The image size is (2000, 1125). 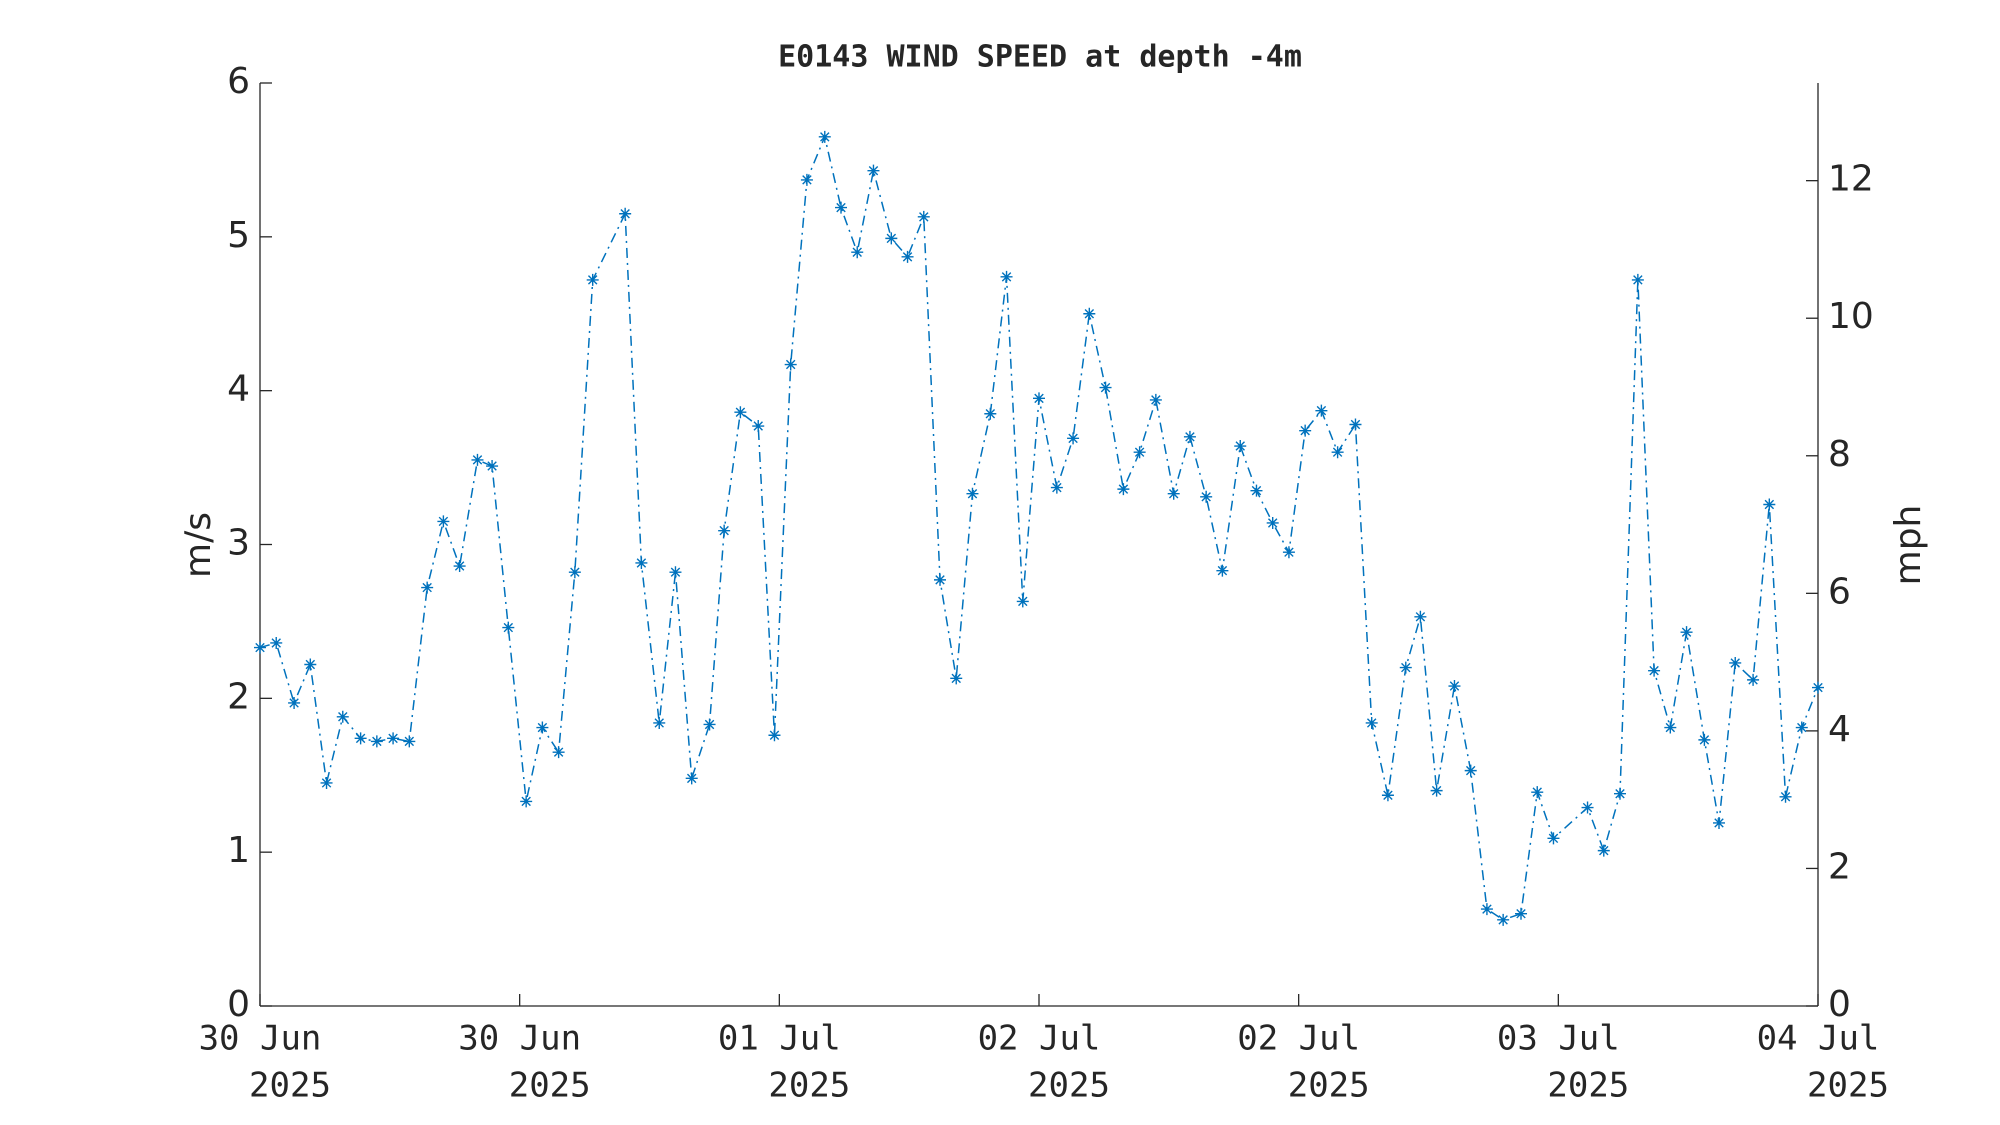 I want to click on y2-tick-label: 0, so click(x=1839, y=1004).